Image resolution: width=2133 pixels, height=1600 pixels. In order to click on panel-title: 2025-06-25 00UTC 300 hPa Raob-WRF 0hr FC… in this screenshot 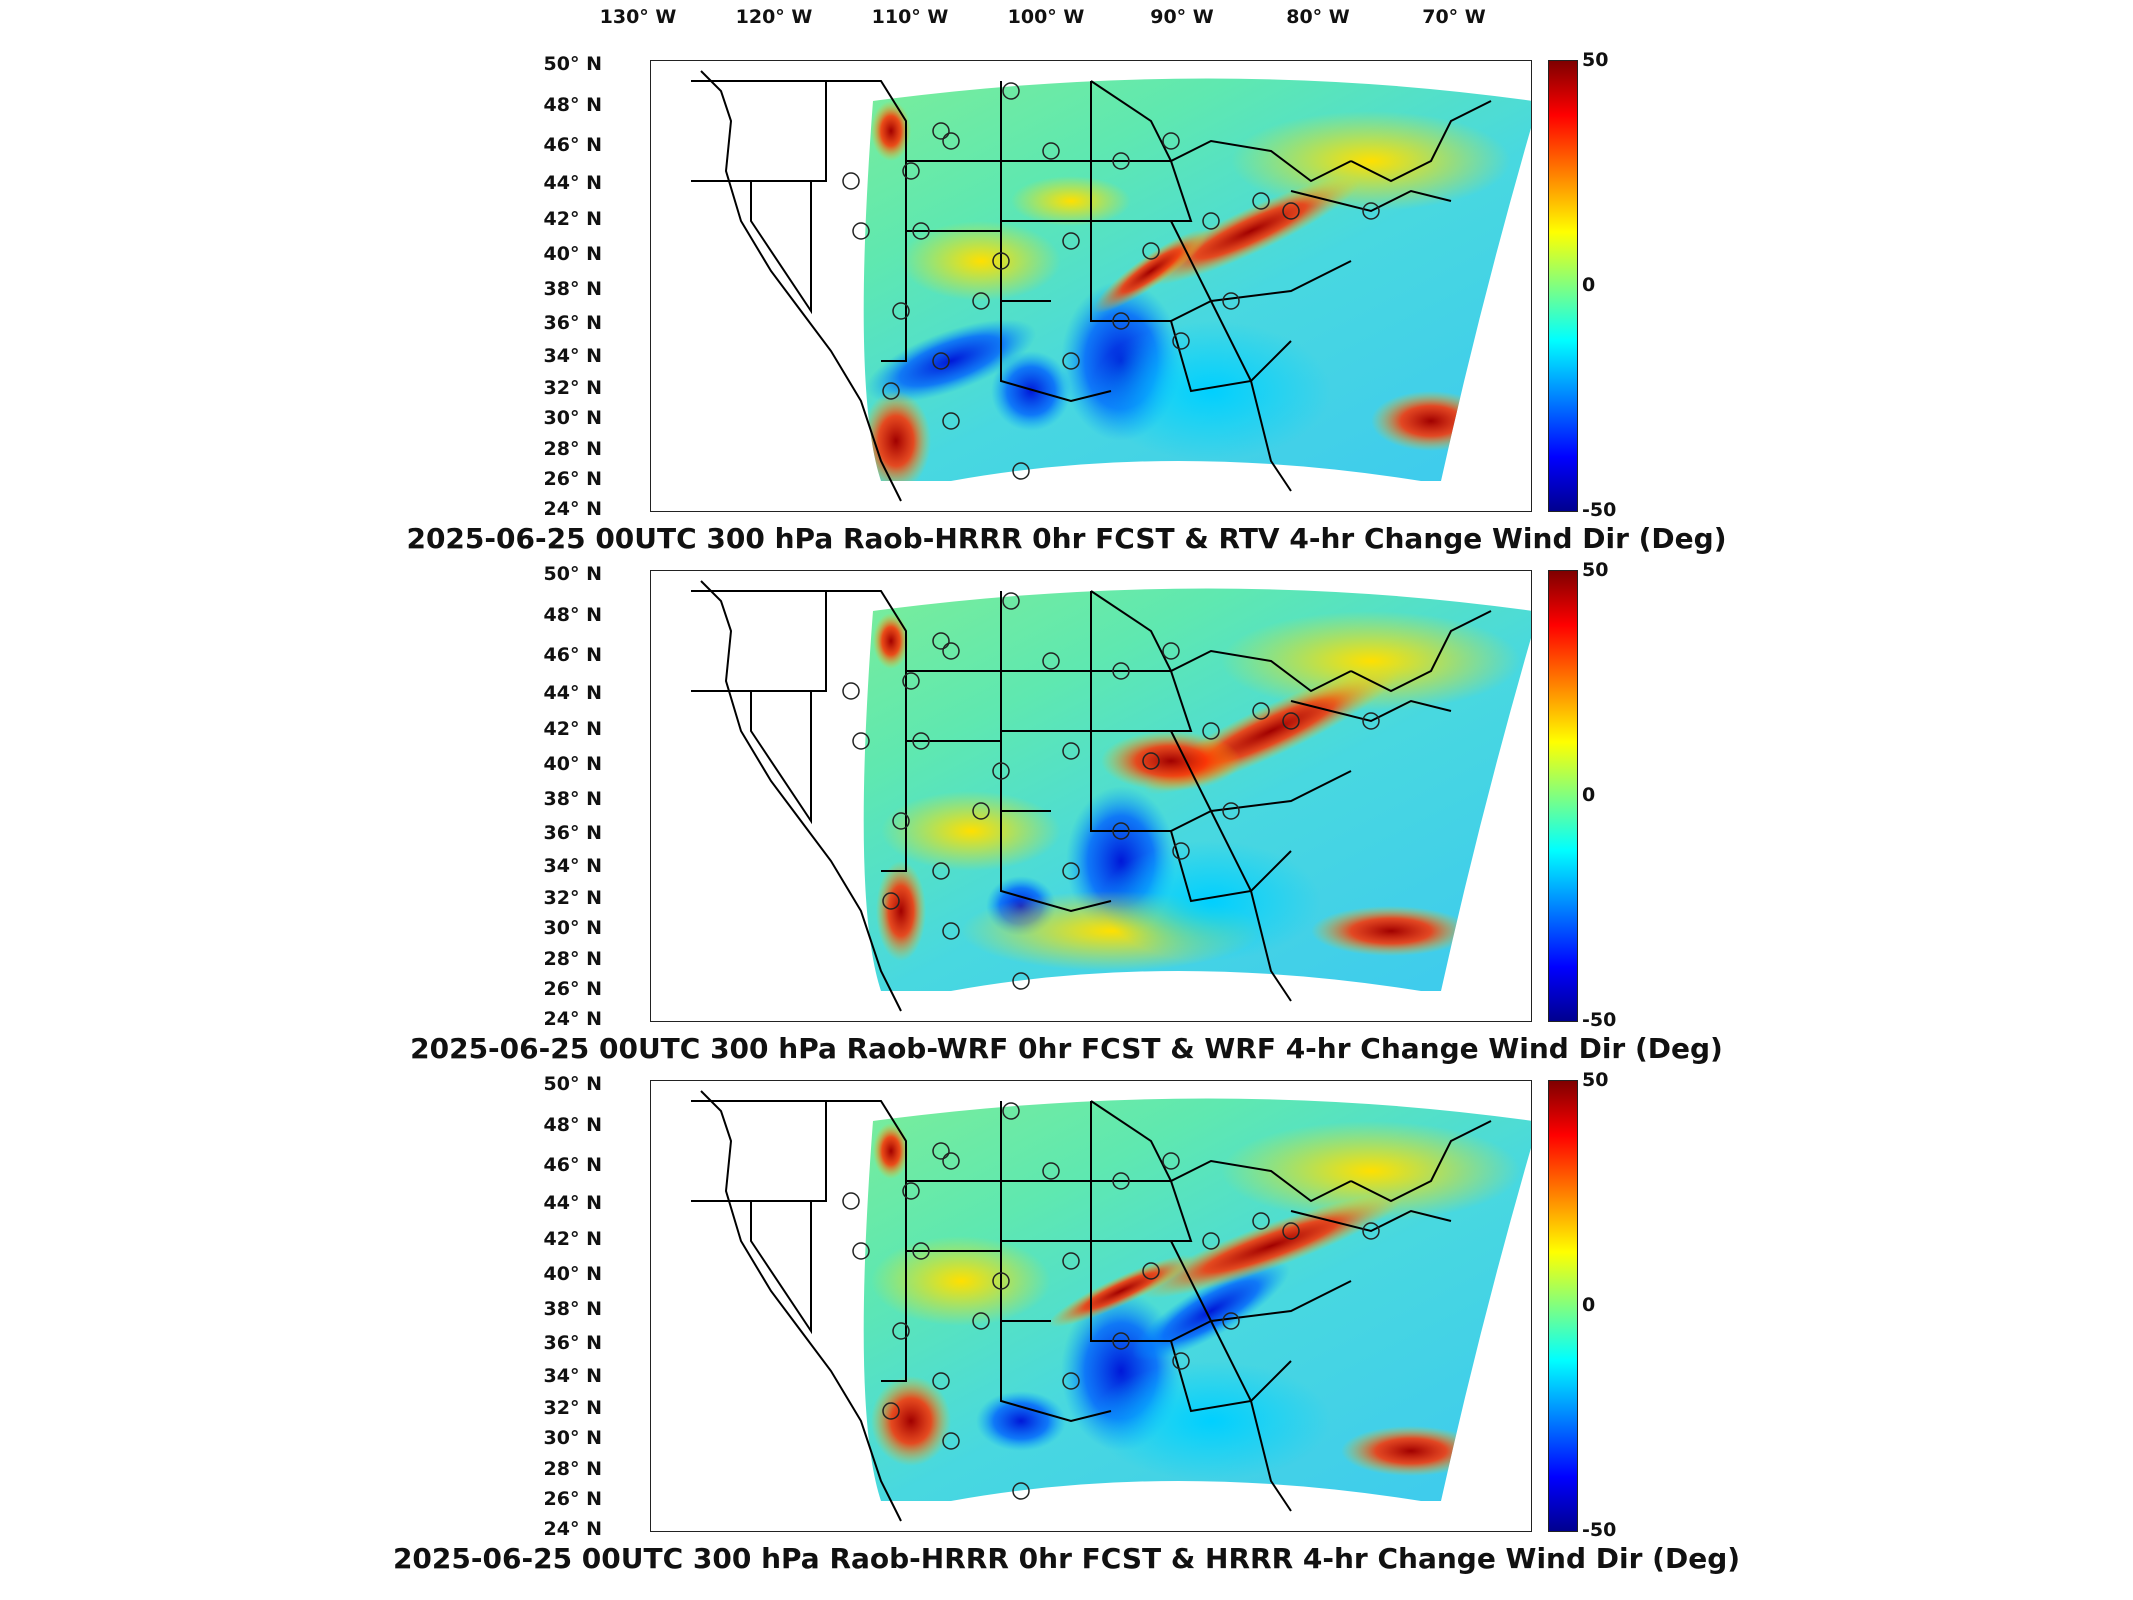, I will do `click(1066, 1048)`.